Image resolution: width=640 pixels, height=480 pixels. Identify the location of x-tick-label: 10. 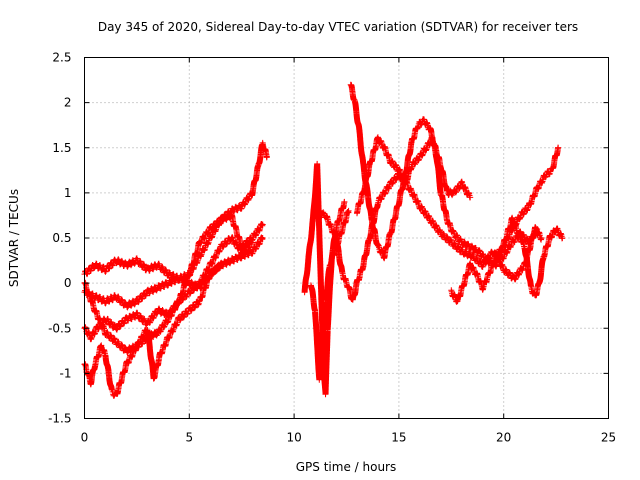
(293, 438).